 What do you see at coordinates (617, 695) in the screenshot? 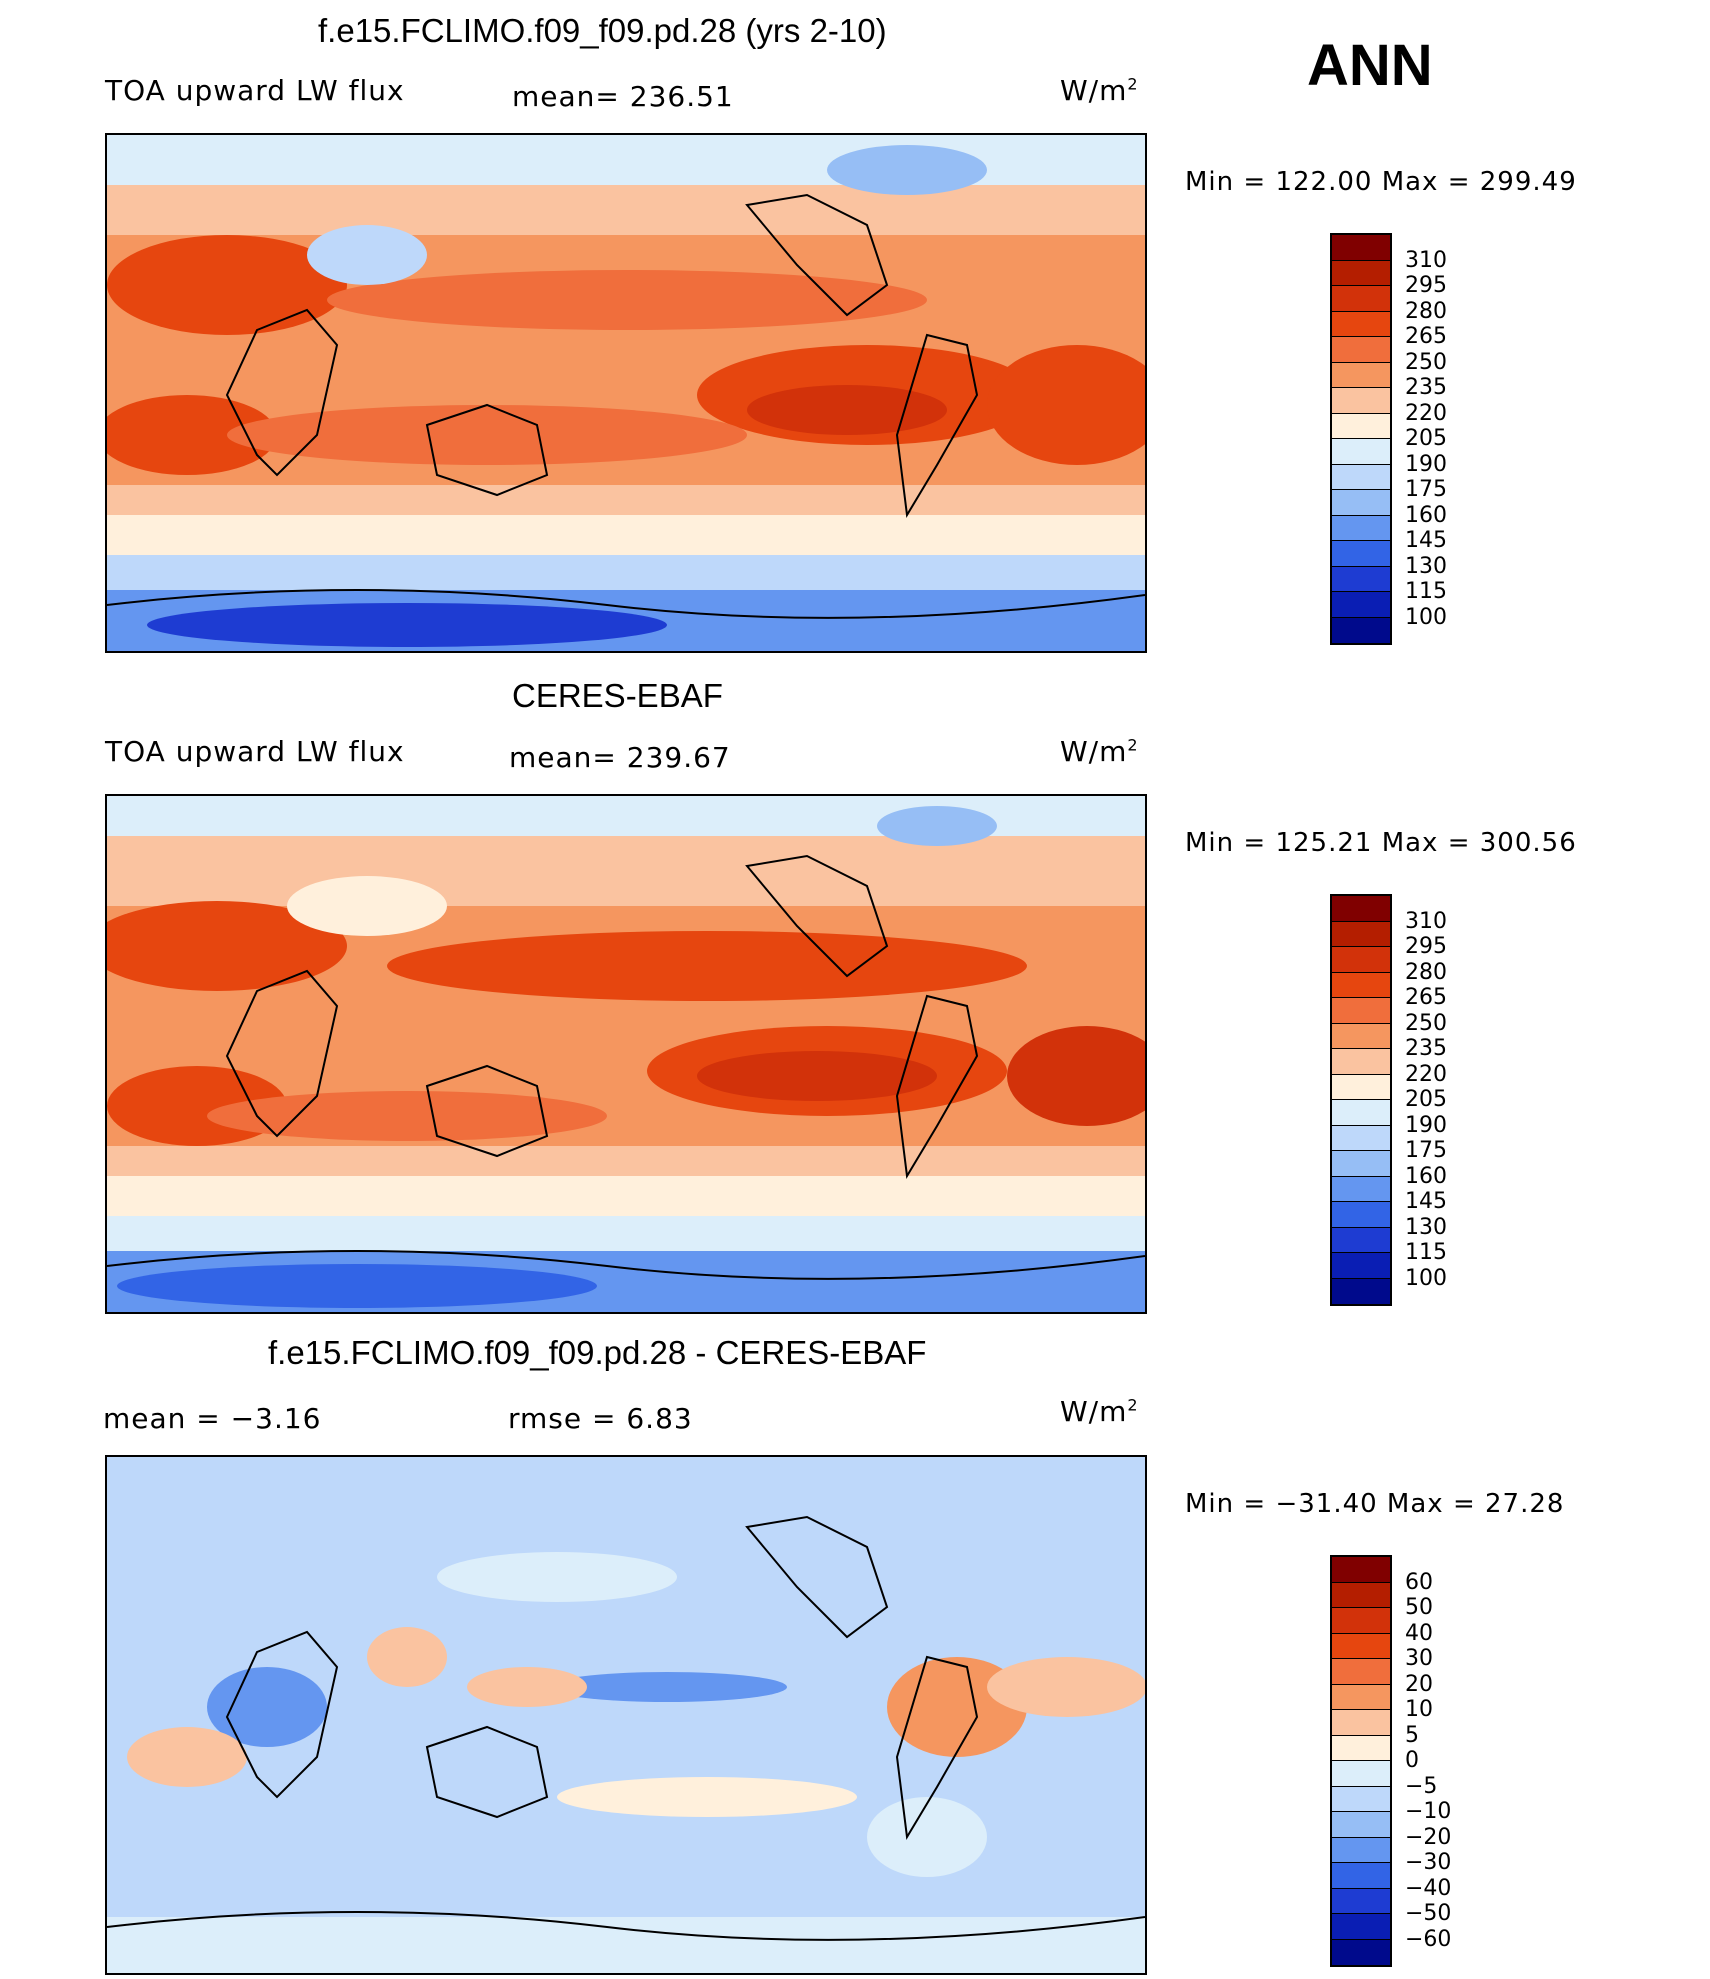
I see `panel-2-title: CERES-EBAF` at bounding box center [617, 695].